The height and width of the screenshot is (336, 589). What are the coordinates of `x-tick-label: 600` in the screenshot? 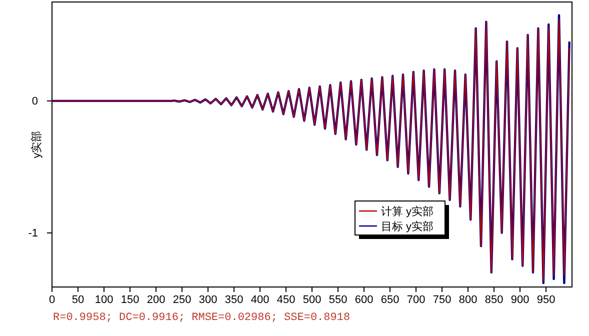 It's located at (364, 300).